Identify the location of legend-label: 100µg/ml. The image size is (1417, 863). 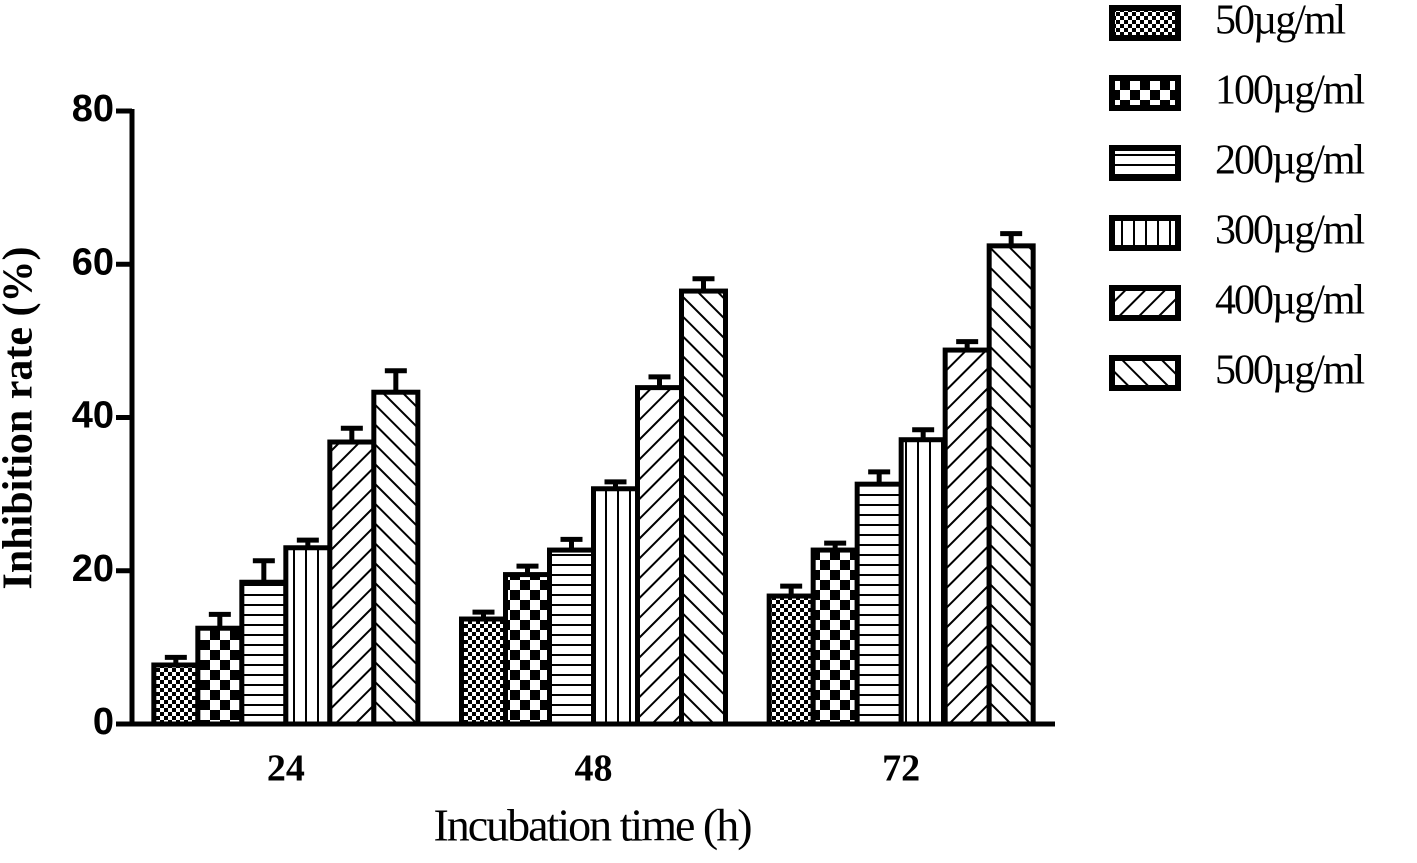
(1290, 91).